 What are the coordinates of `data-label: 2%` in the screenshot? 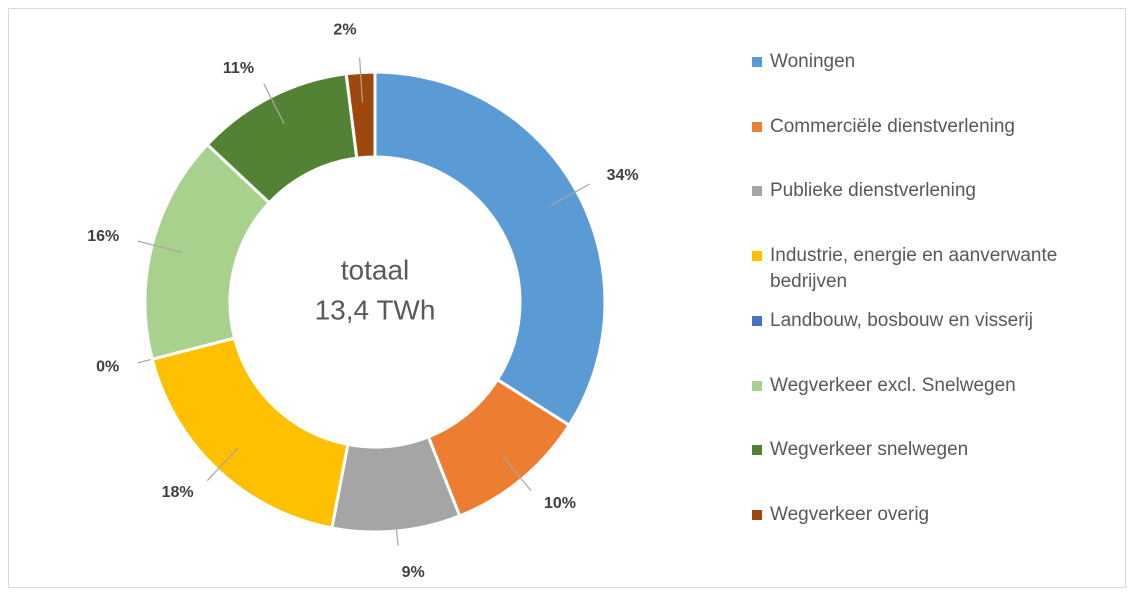 It's located at (344, 30).